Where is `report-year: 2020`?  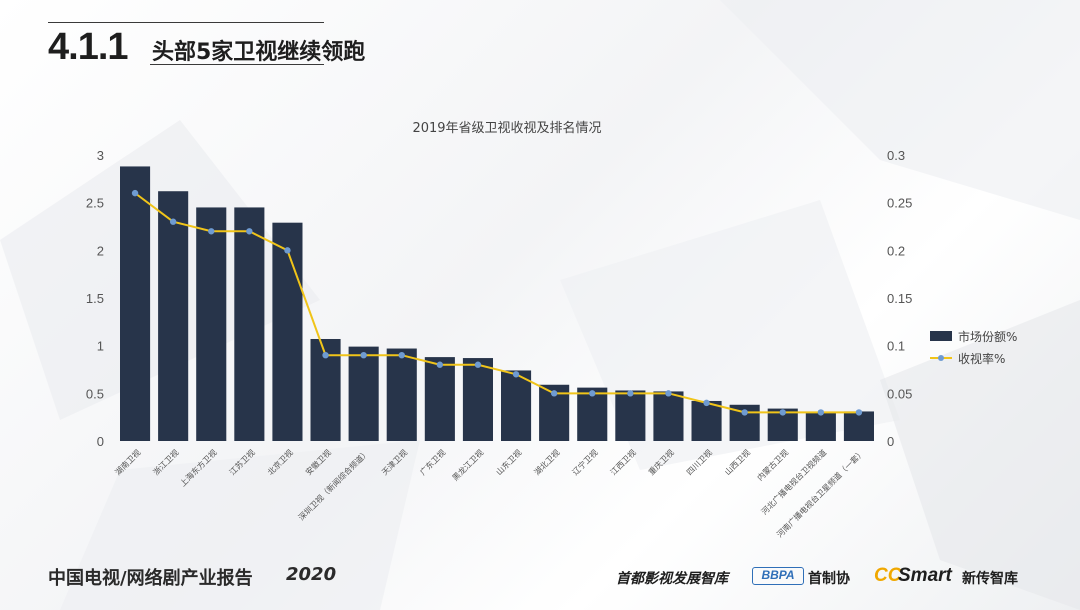
report-year: 2020 is located at coordinates (311, 574).